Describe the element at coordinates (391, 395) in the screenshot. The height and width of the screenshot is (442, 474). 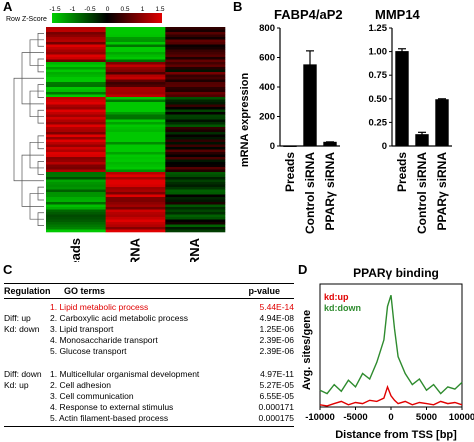
I see `series-line-kd-up` at that location.